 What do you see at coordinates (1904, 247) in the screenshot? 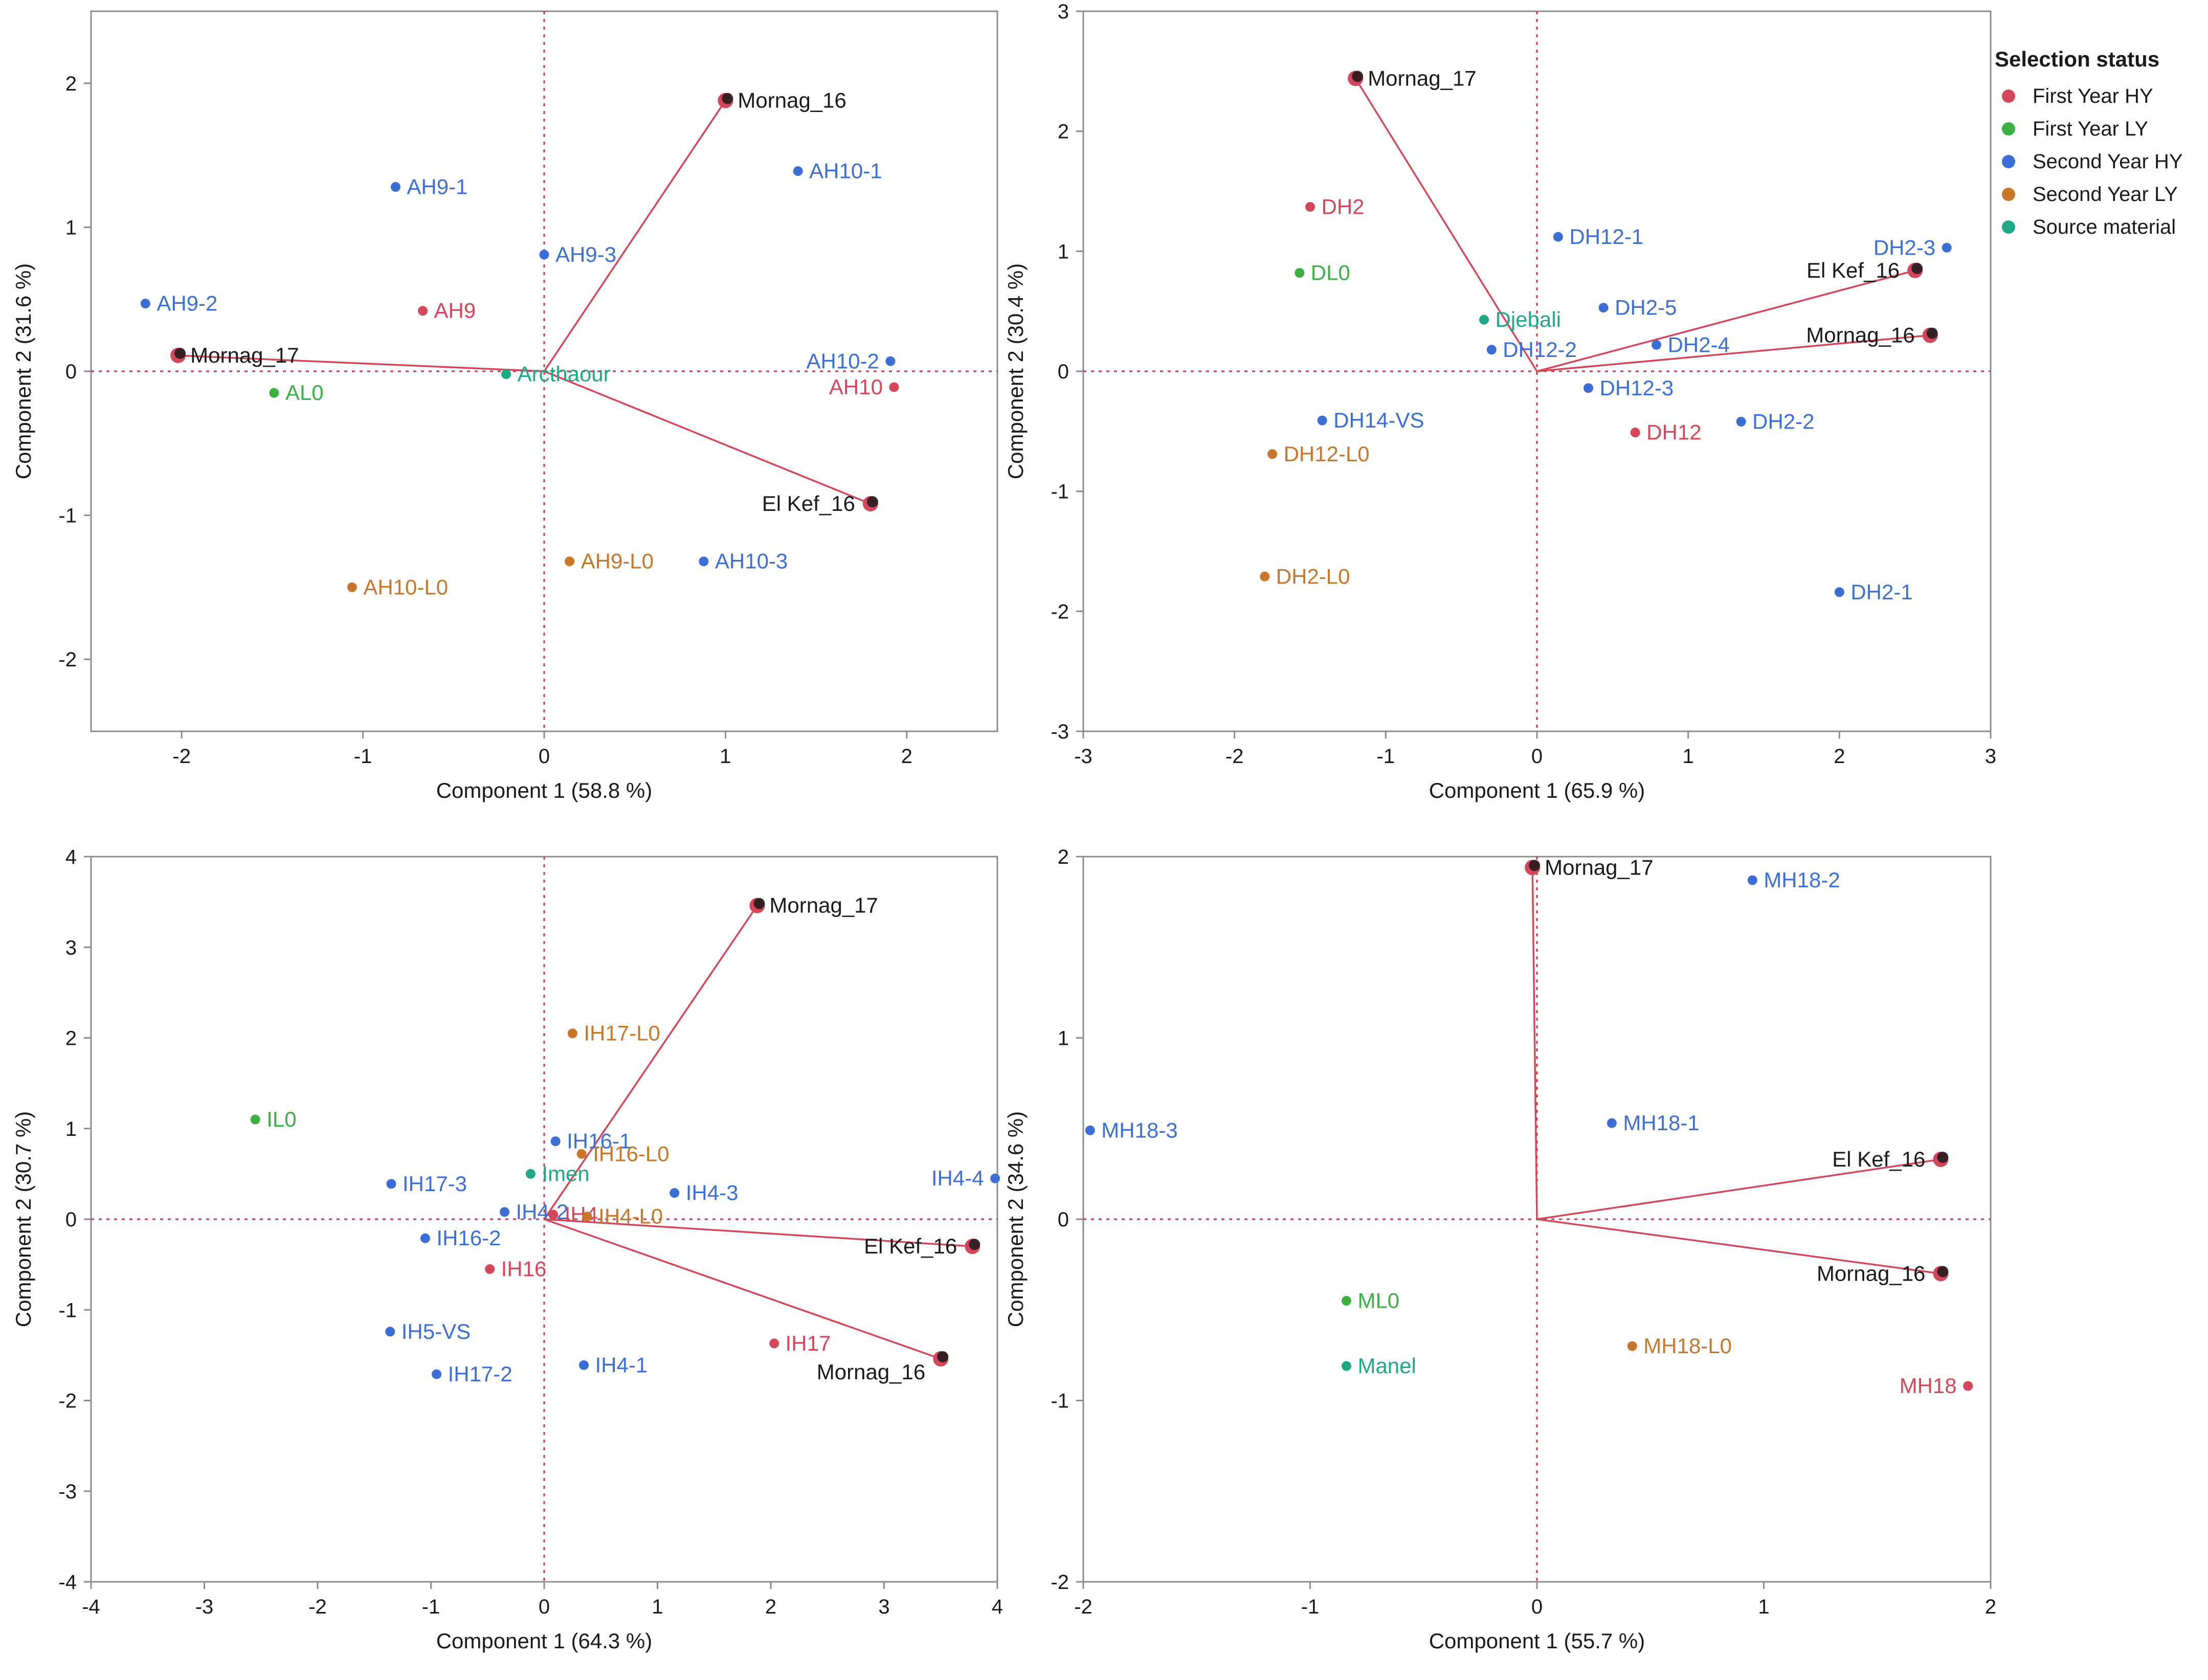
I see `point-label: DH2-3` at bounding box center [1904, 247].